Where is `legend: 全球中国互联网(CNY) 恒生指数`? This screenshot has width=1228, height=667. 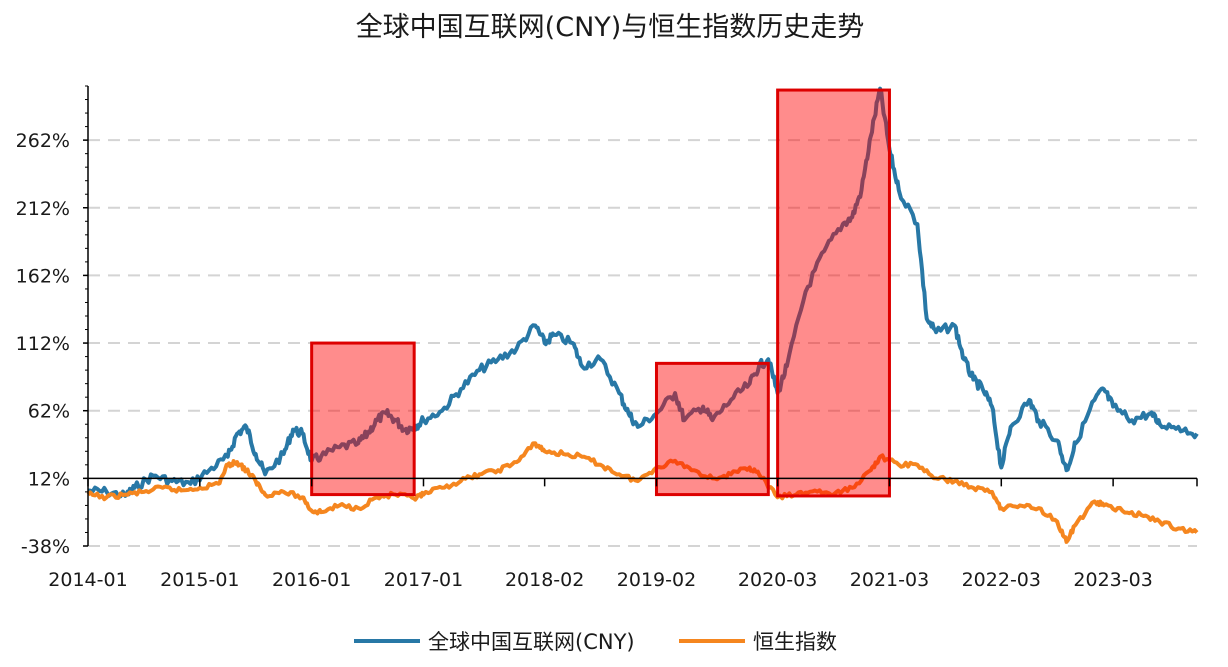
legend: 全球中国互联网(CNY) 恒生指数 is located at coordinates (595, 642).